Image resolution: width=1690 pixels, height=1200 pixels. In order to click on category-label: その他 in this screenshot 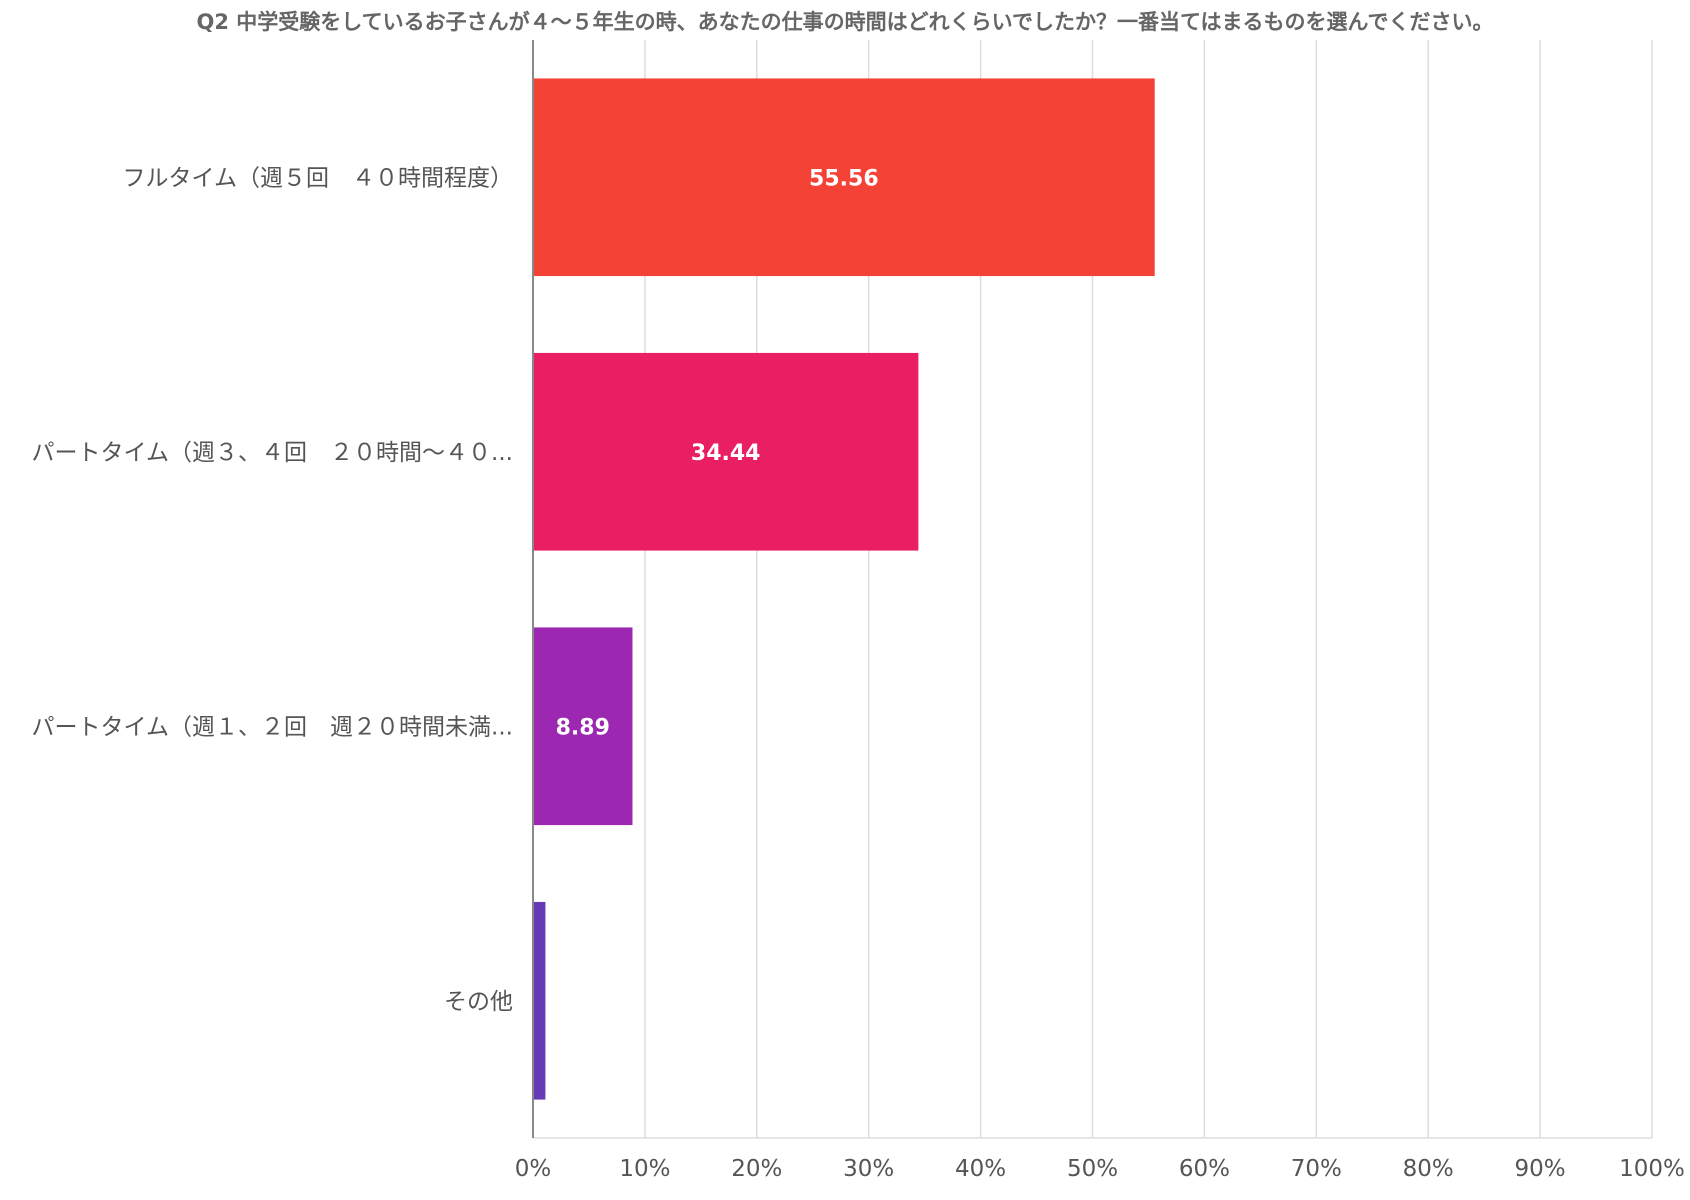, I will do `click(478, 1002)`.